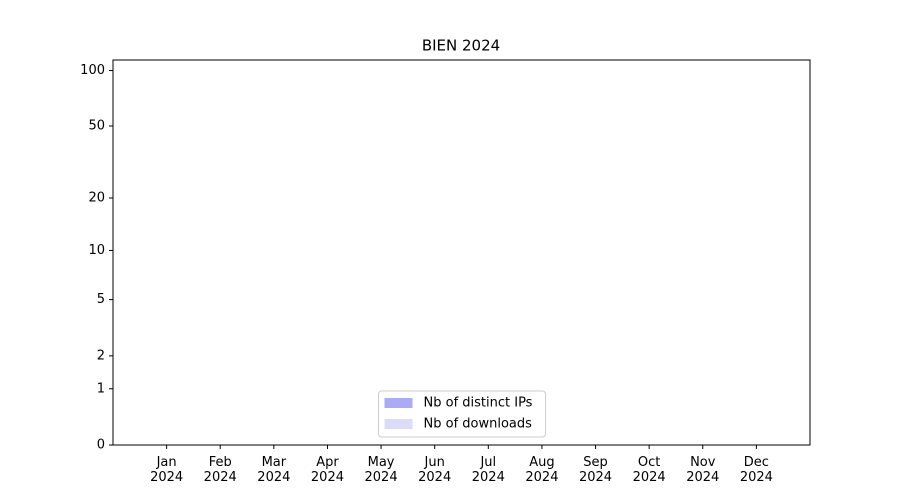 The width and height of the screenshot is (900, 504). I want to click on y-tick-label: 5, so click(101, 299).